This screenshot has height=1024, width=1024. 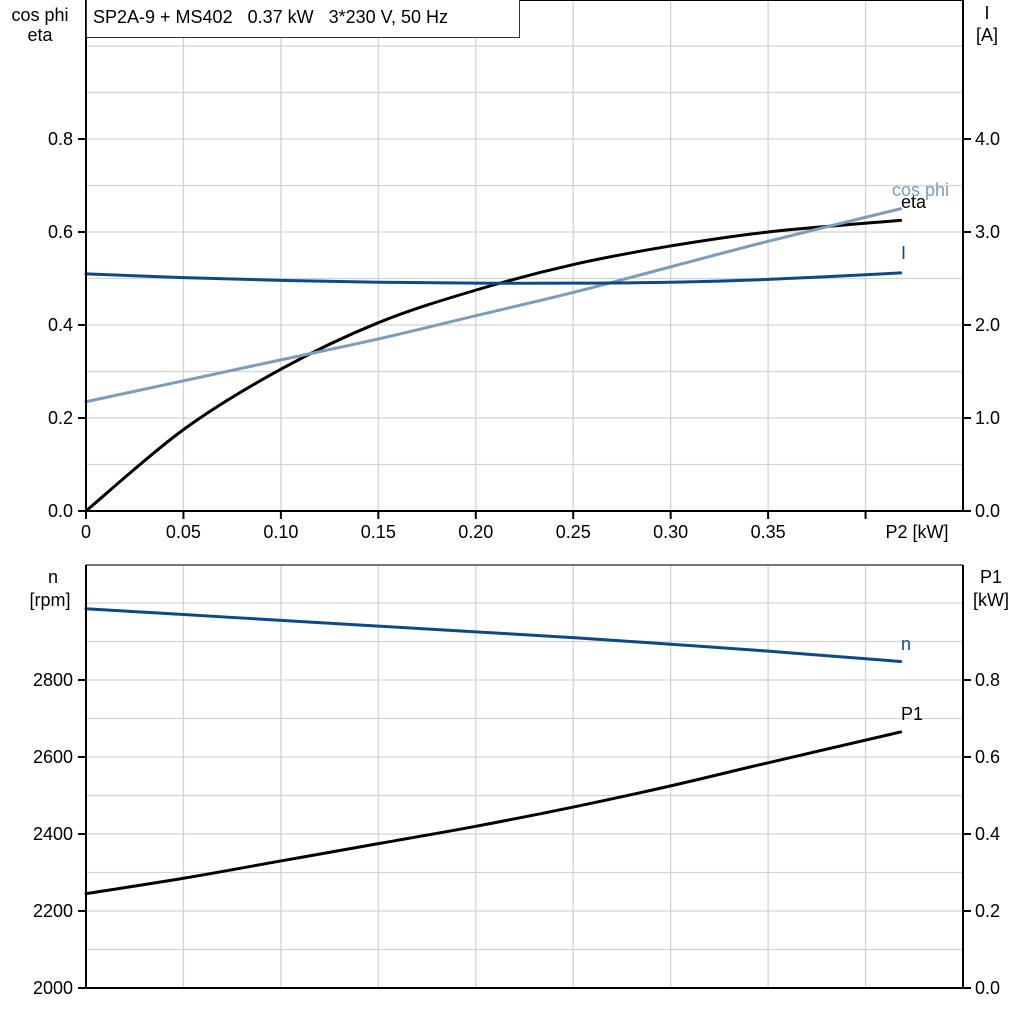 What do you see at coordinates (920, 190) in the screenshot?
I see `curve-label-cosphi: cos phi` at bounding box center [920, 190].